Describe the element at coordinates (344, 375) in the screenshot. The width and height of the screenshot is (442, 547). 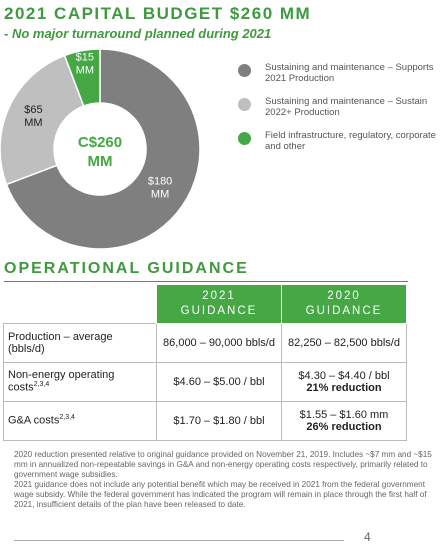
I see `cell-text: $4.30 – $4.40 / bbl` at that location.